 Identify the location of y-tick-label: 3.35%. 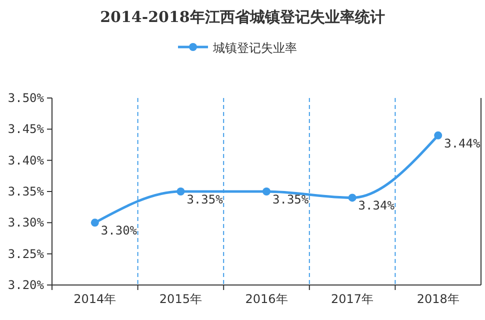
(26, 191).